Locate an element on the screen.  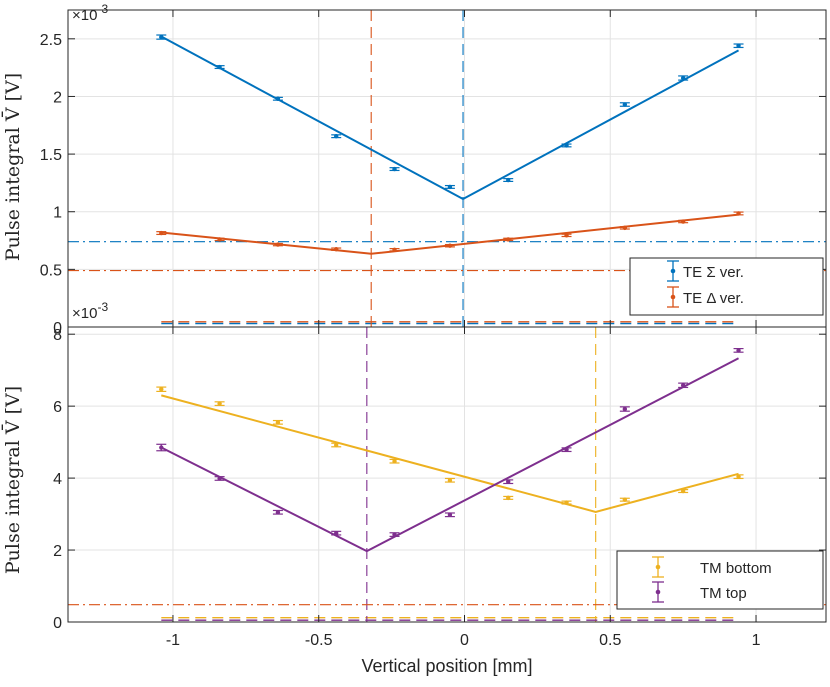
legend-bottom-entry-2-marker is located at coordinates (658, 592).